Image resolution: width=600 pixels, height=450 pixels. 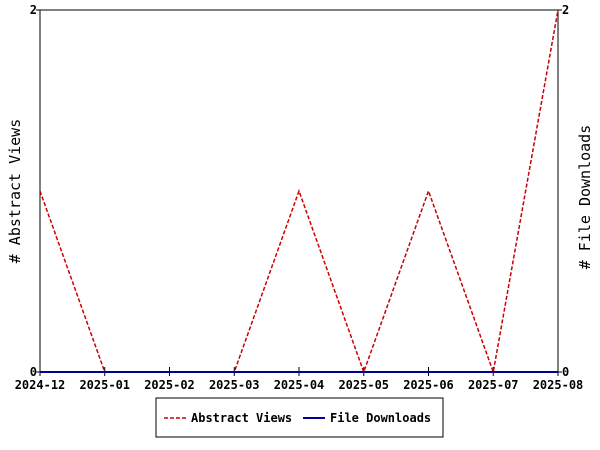 I want to click on x-tick-label: 2025-03, so click(x=234, y=385).